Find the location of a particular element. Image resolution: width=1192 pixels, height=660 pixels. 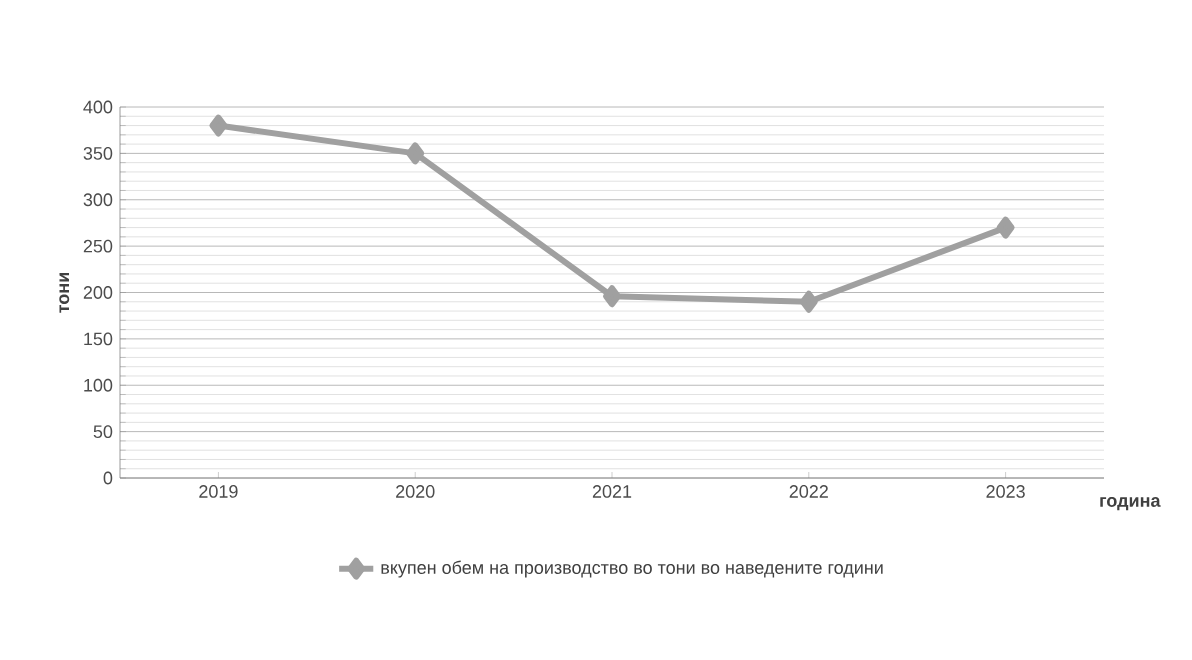

y-tick-label: 300 is located at coordinates (98, 200).